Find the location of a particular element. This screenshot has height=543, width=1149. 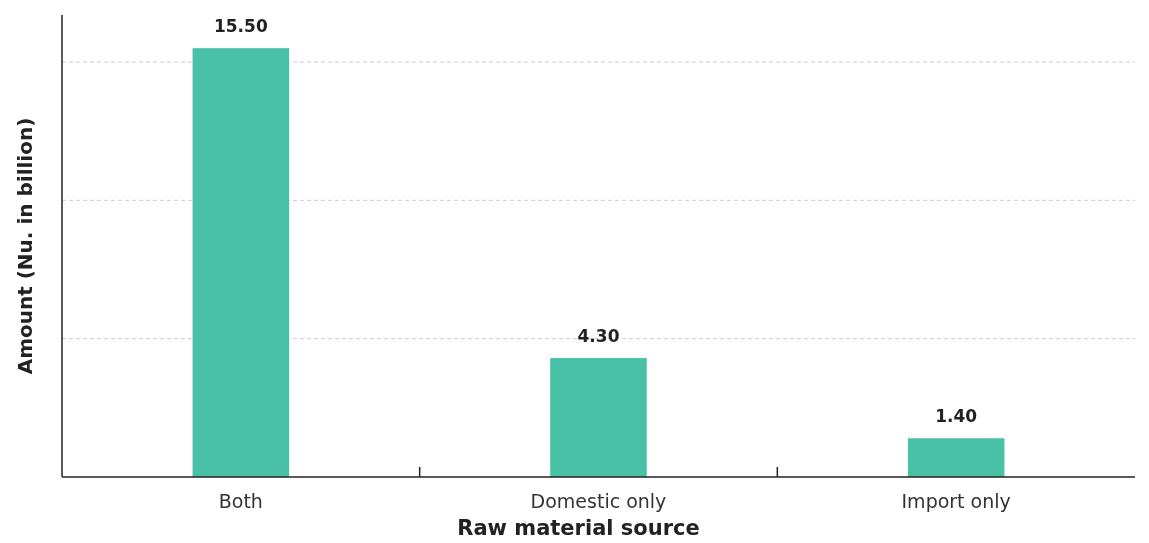

data-label: 1.40 is located at coordinates (956, 416).